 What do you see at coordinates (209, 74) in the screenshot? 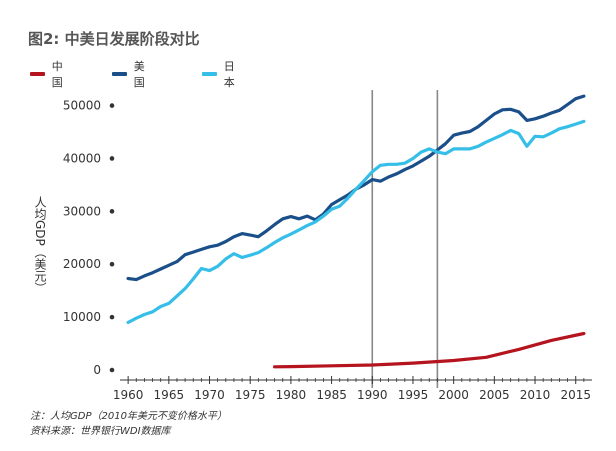
I see `legend-swatch-japan` at bounding box center [209, 74].